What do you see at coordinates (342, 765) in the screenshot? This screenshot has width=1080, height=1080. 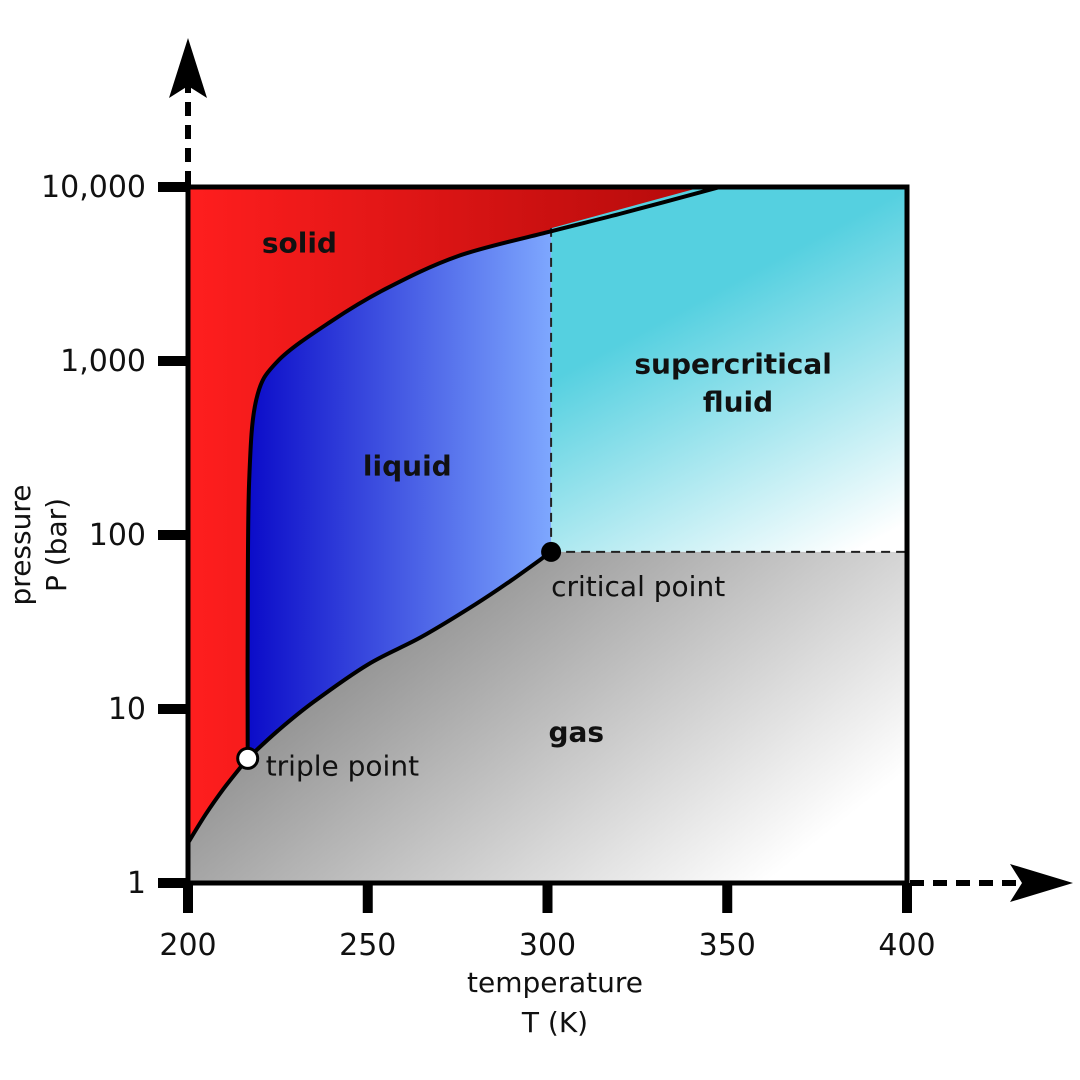 I see `triple-point-label: triple point` at bounding box center [342, 765].